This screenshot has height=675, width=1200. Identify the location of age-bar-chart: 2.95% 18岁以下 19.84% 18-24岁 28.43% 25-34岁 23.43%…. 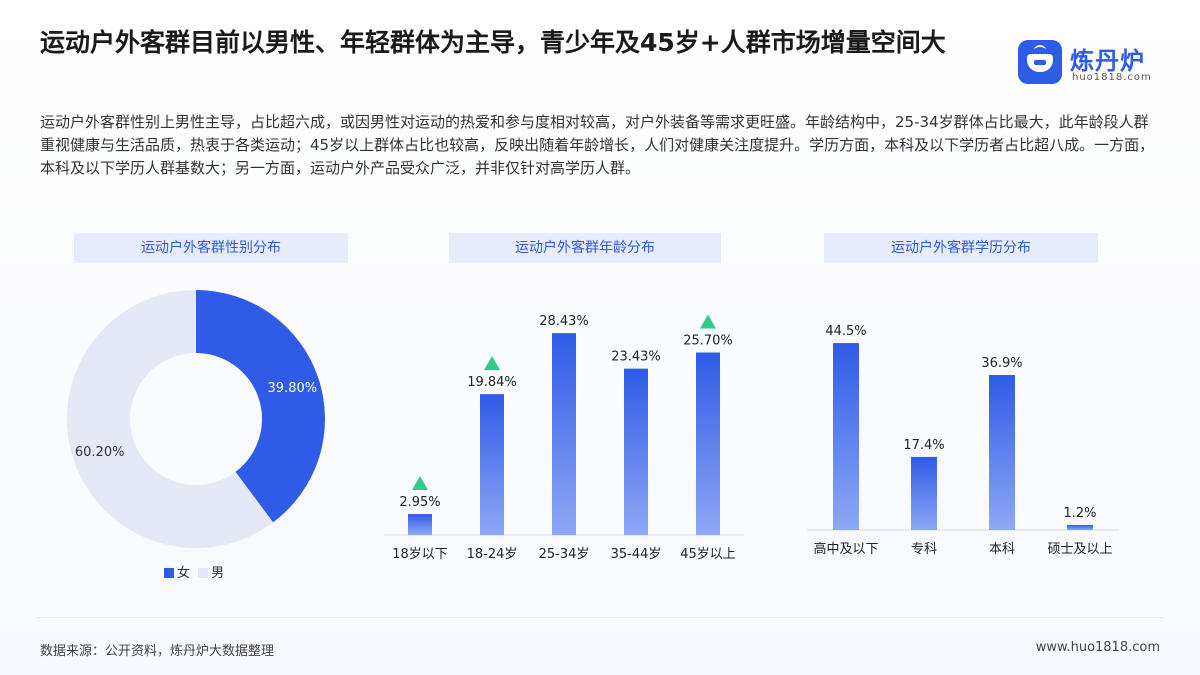
(564, 438).